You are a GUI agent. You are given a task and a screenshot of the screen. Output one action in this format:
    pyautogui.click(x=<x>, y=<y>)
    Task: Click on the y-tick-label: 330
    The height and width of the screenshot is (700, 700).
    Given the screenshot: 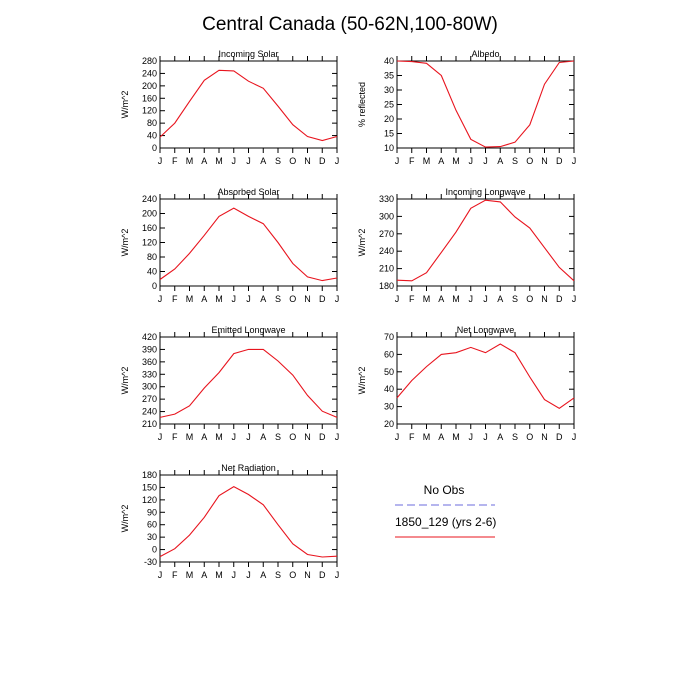 What is the action you would take?
    pyautogui.click(x=386, y=199)
    